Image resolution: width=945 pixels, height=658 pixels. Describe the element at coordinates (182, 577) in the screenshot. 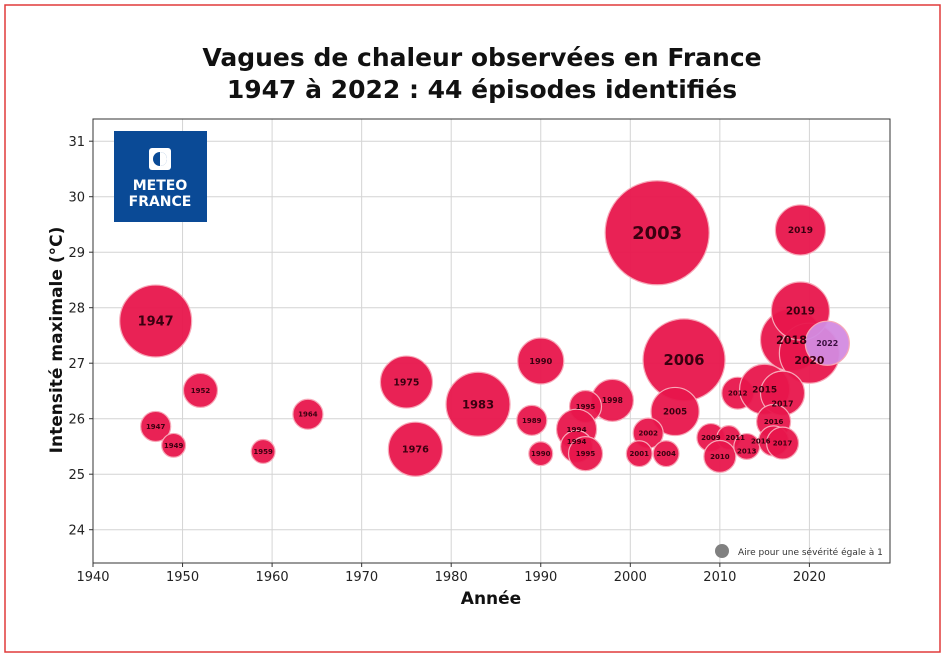

I see `x-tick-label: 1950` at that location.